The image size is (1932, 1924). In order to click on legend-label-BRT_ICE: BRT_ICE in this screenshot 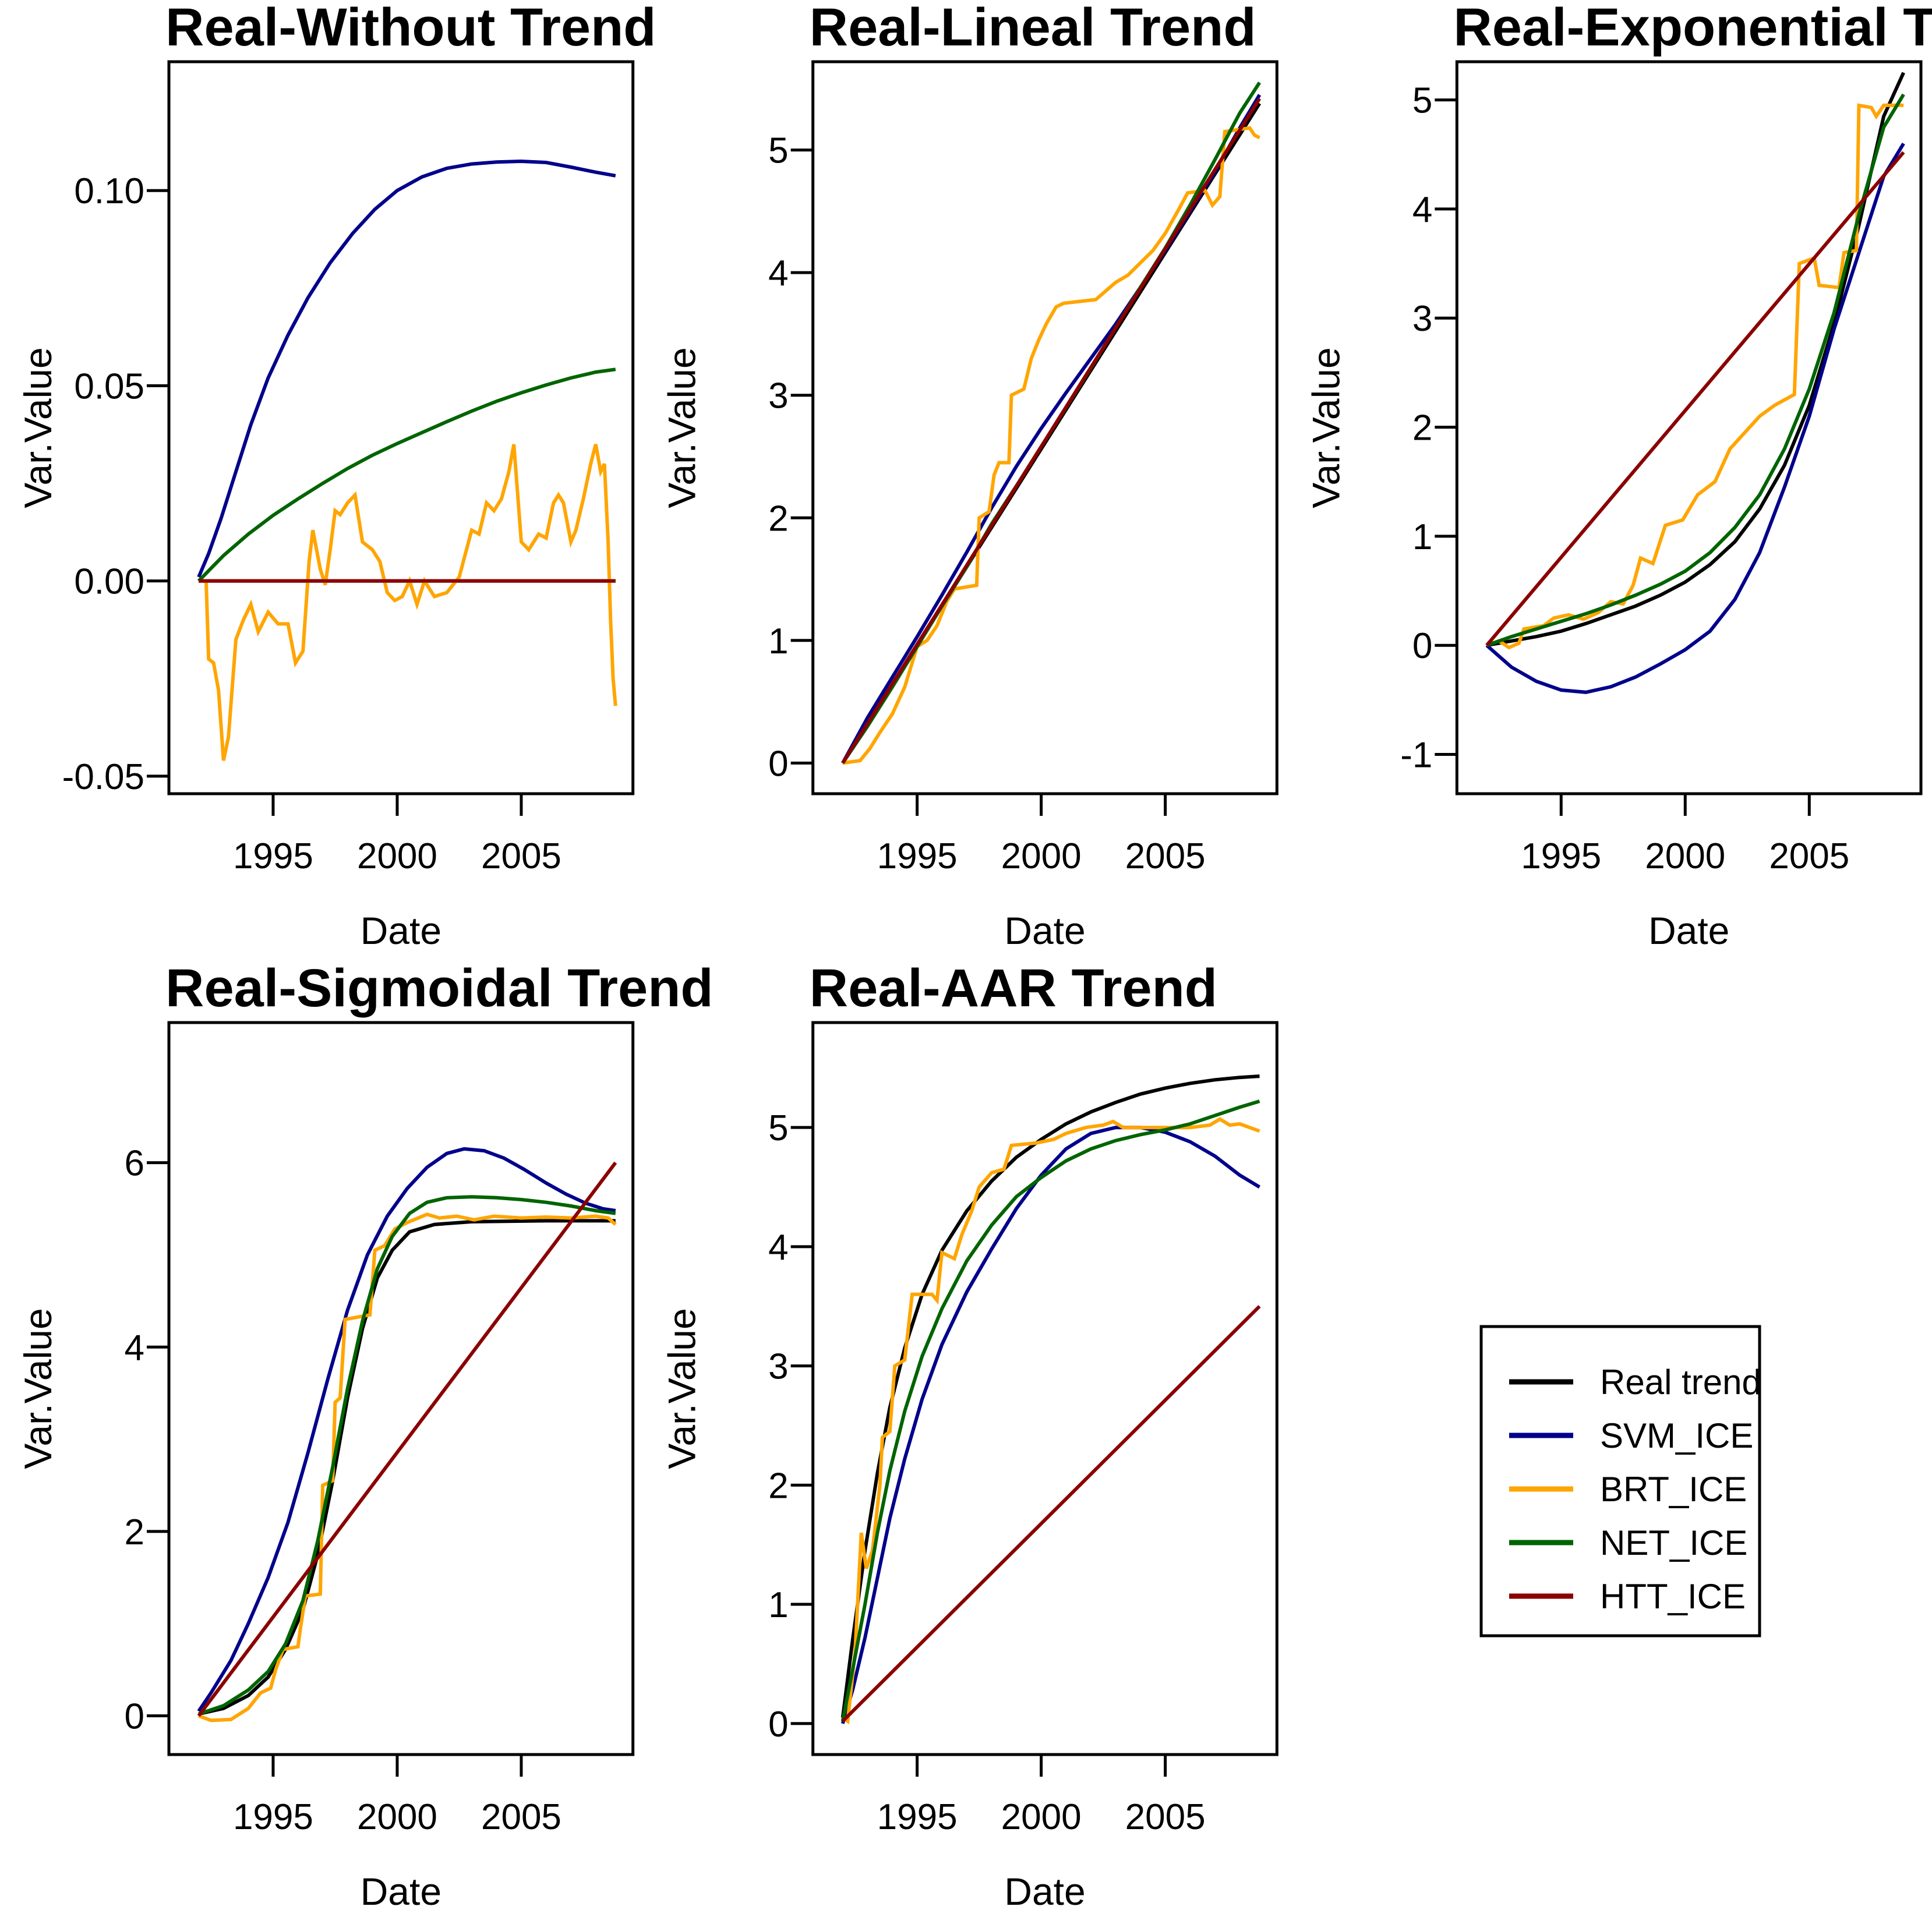, I will do `click(1673, 1489)`.